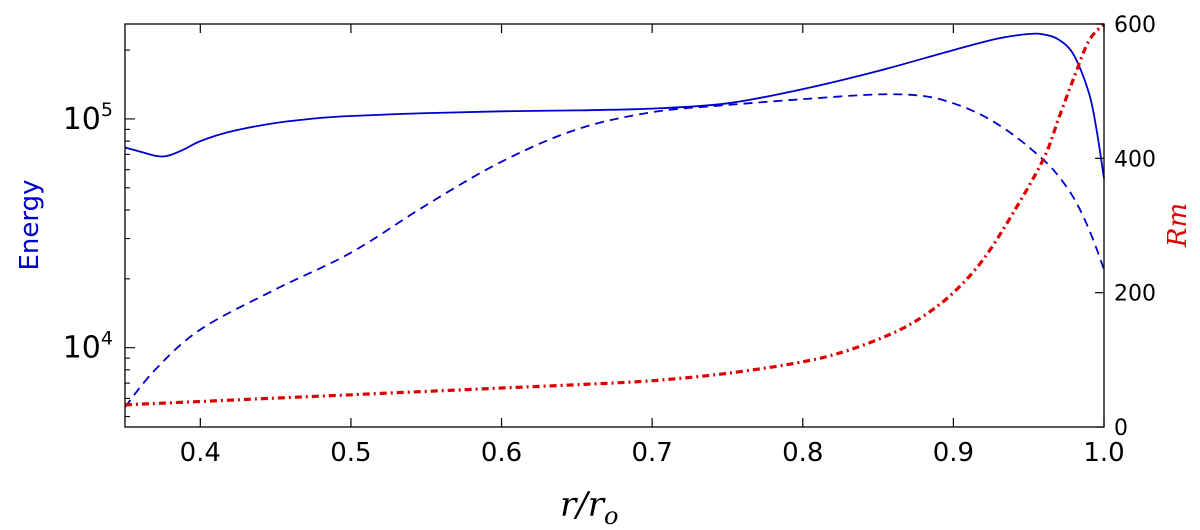  I want to click on y-left-tick-label: 10⁵, so click(88, 118).